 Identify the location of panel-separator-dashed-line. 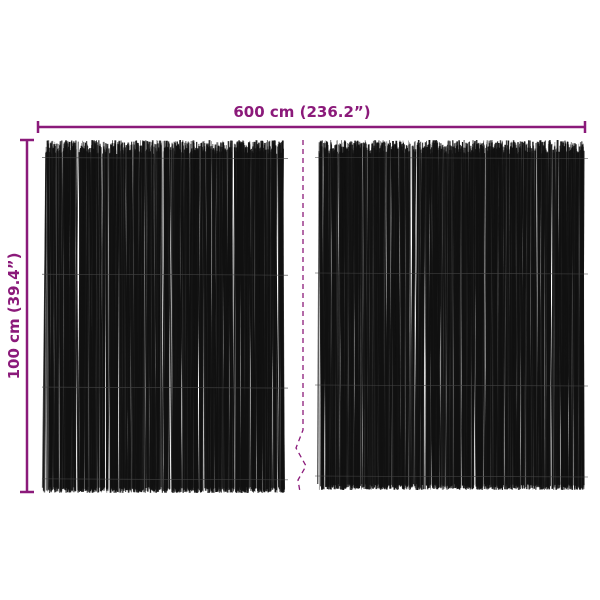
(301, 316).